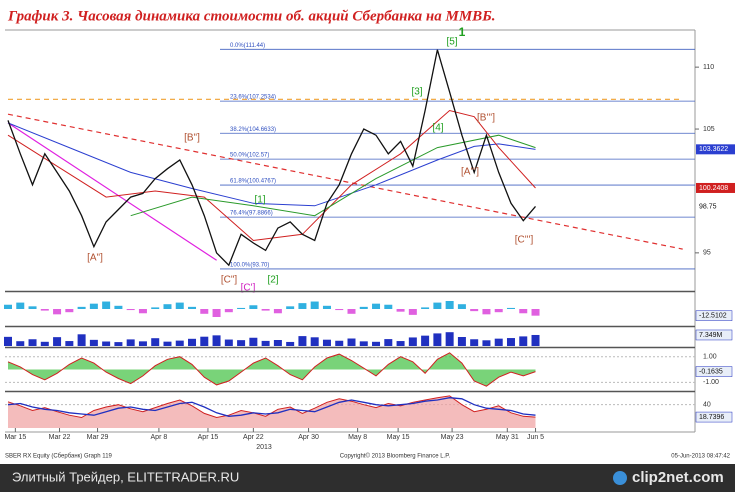 The width and height of the screenshot is (735, 492). I want to click on x-tick-label: Apr 15, so click(208, 437).